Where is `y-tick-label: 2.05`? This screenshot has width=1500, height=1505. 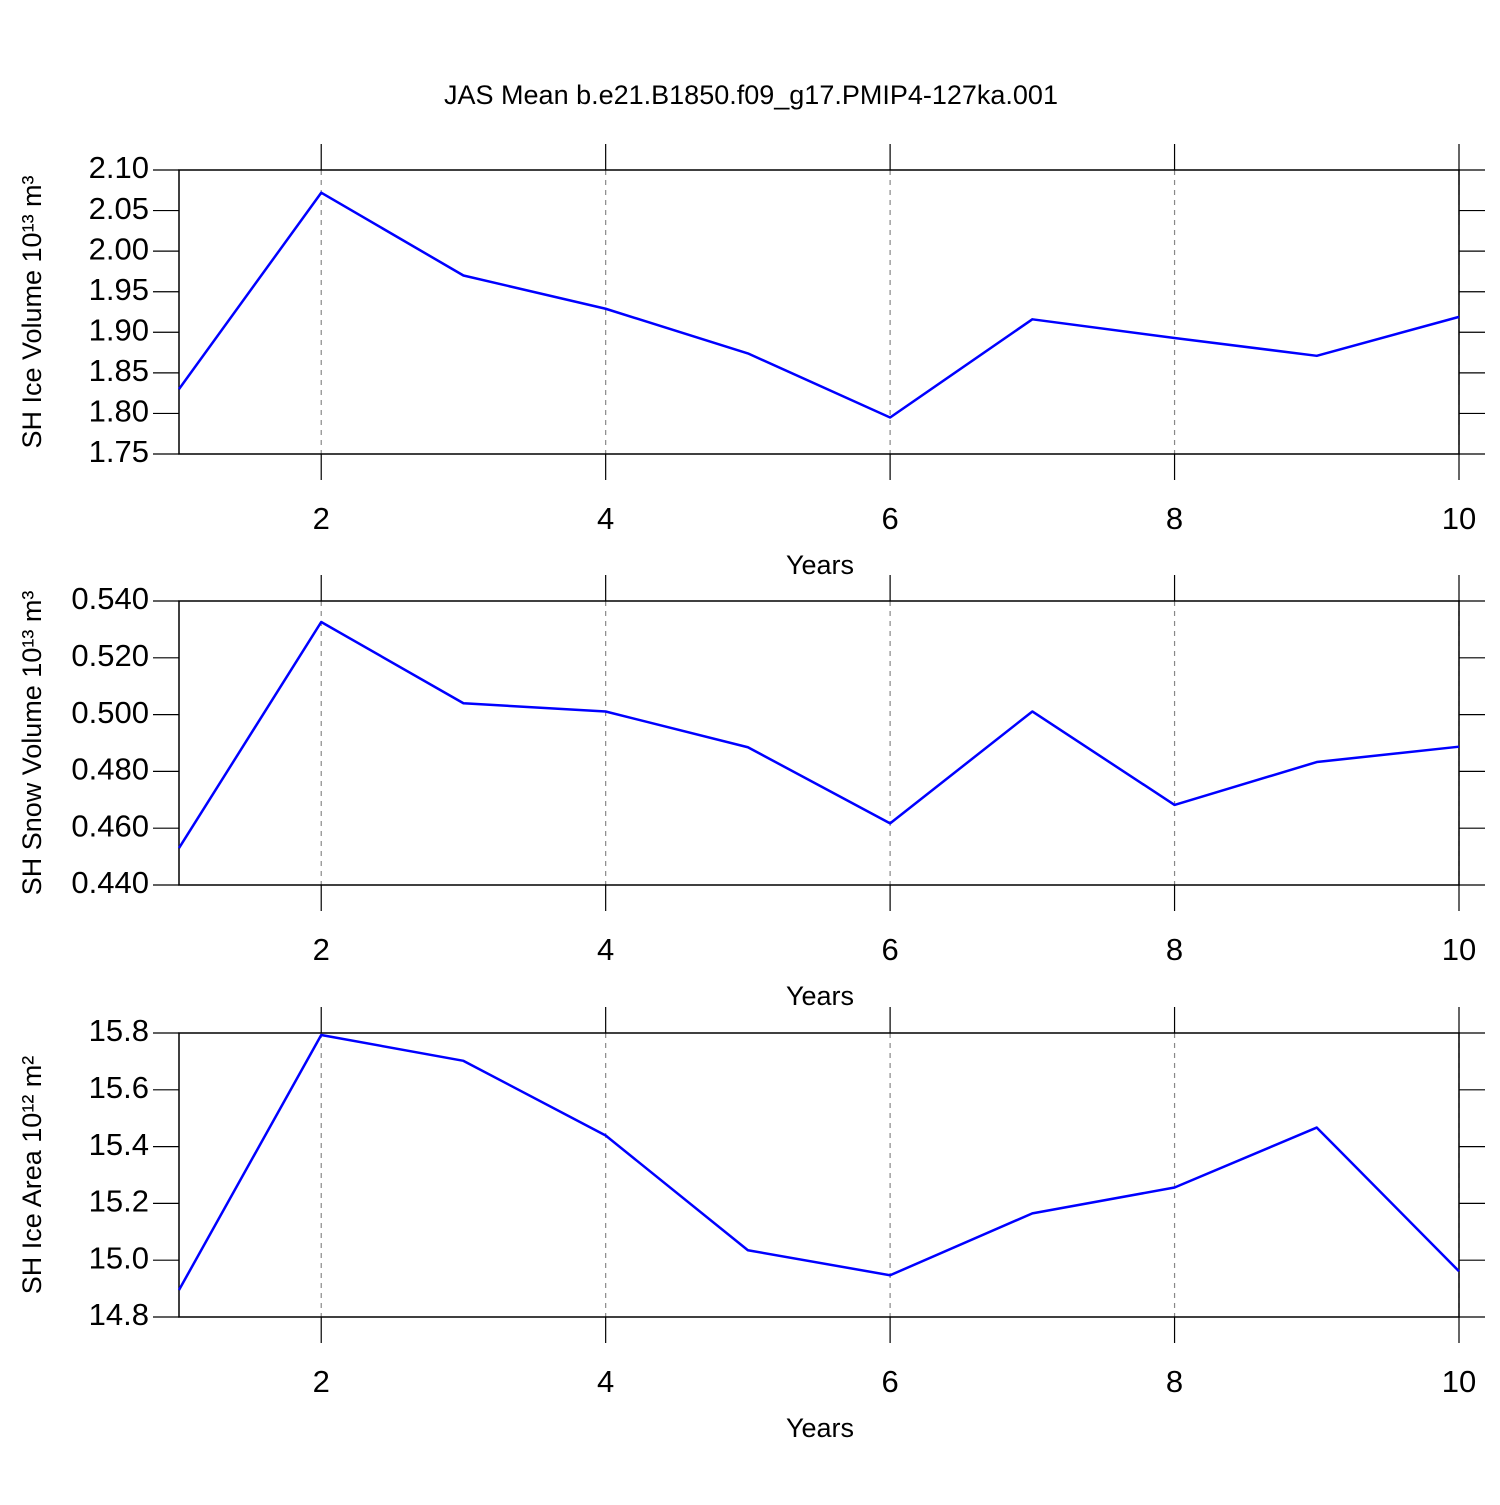
y-tick-label: 2.05 is located at coordinates (119, 208).